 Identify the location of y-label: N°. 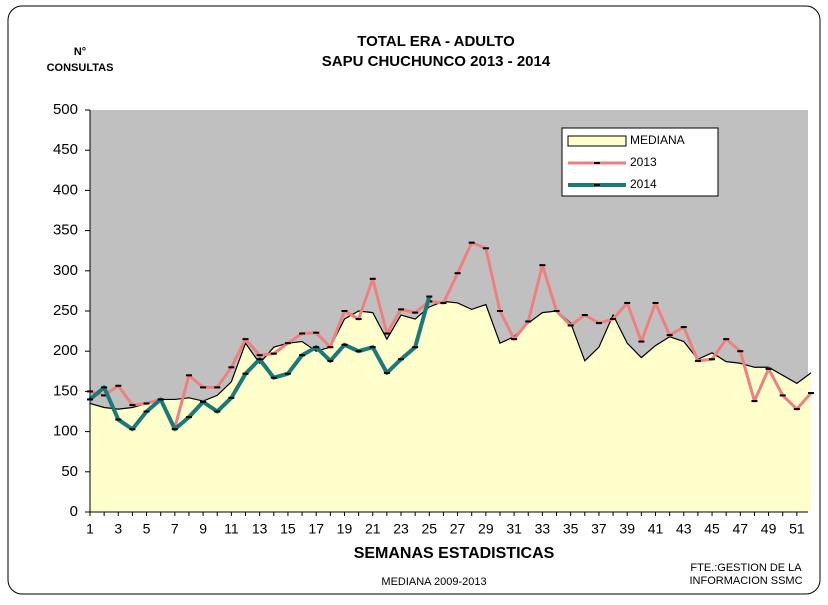
(80, 52).